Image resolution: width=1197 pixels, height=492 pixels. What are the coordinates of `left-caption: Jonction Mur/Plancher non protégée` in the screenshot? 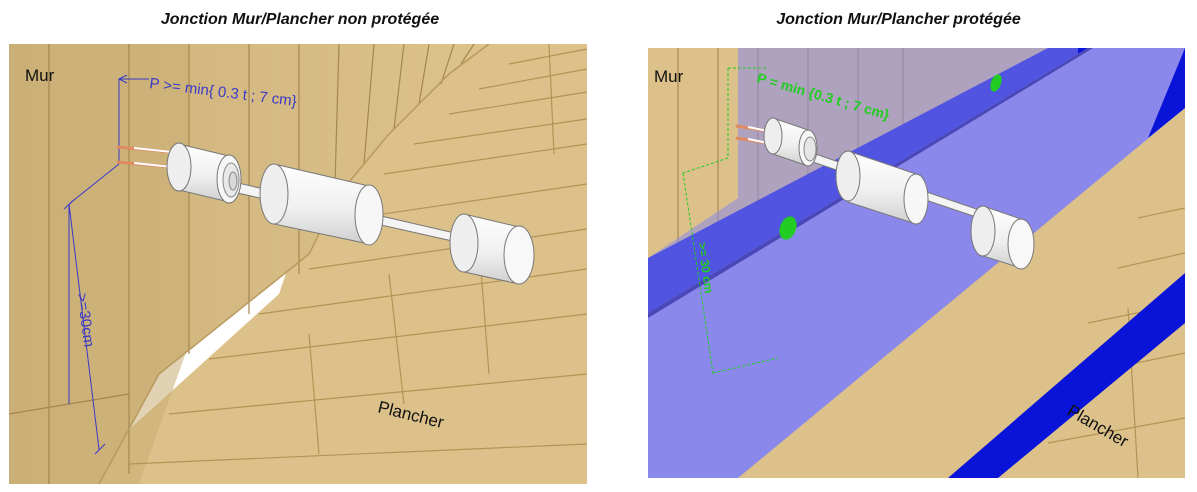 It's located at (300, 19).